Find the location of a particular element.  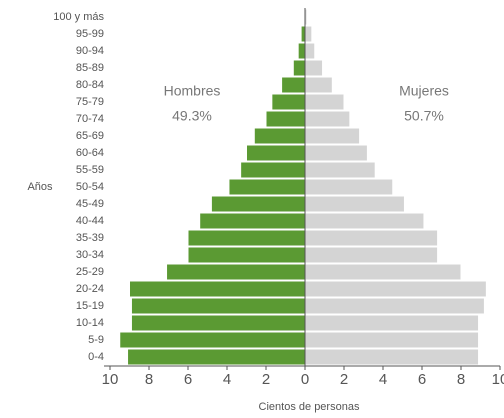

y-tick-label: 90-94 is located at coordinates (90, 51).